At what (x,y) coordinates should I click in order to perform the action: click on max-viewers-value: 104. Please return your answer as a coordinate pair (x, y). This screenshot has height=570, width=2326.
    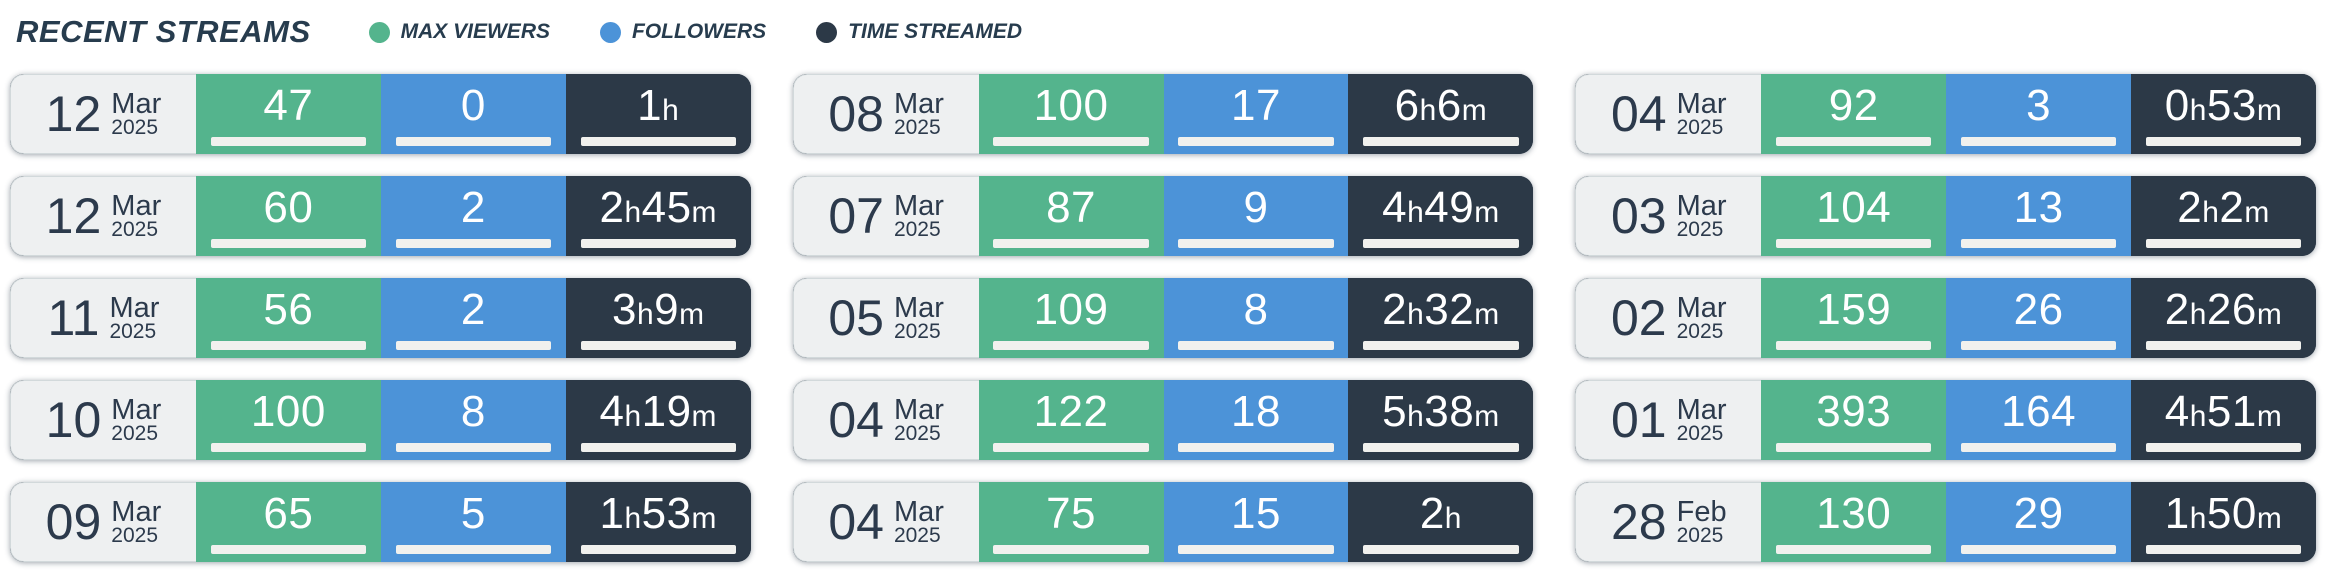
    Looking at the image, I should click on (1854, 207).